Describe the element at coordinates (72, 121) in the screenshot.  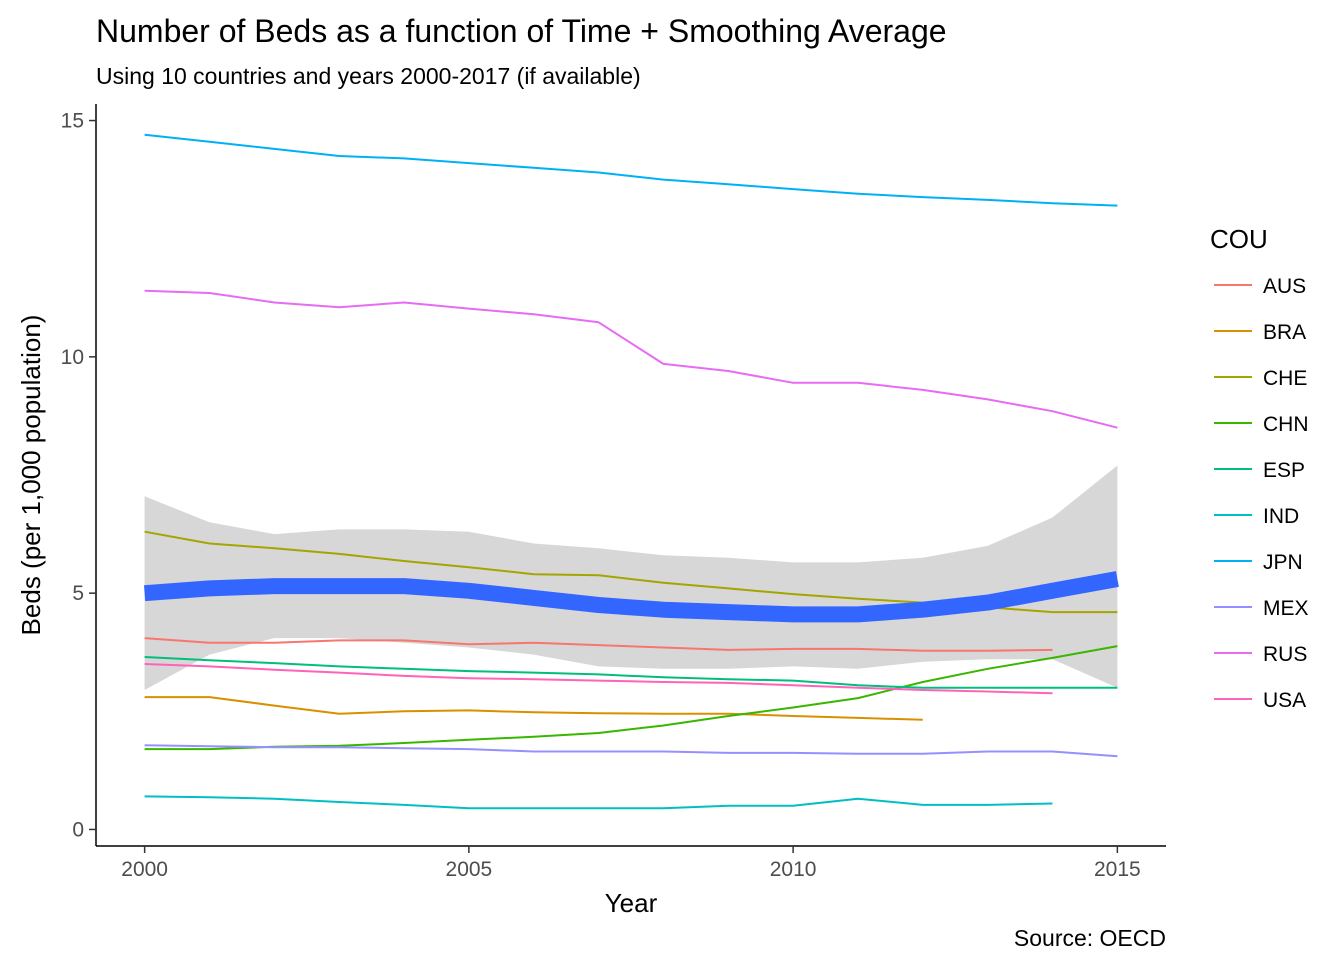
I see `y-tick-label: 15` at that location.